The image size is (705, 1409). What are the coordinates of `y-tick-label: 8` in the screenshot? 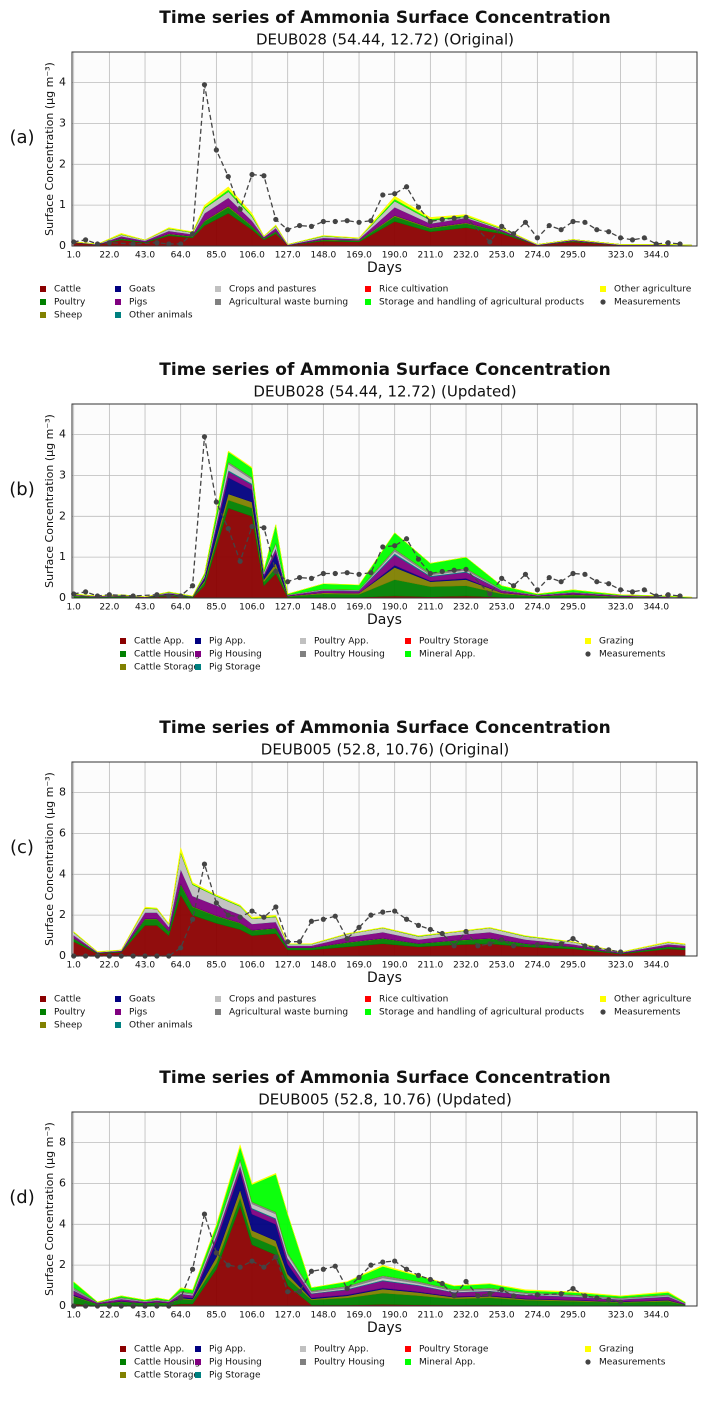 It's located at (62, 1142).